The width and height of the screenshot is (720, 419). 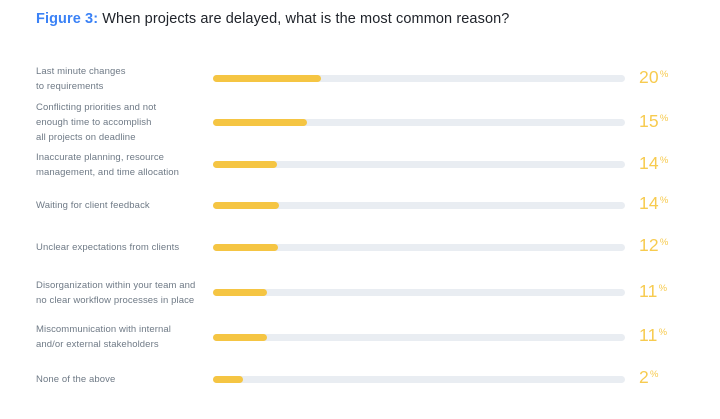 I want to click on bar-percent-value: 20, so click(x=649, y=76).